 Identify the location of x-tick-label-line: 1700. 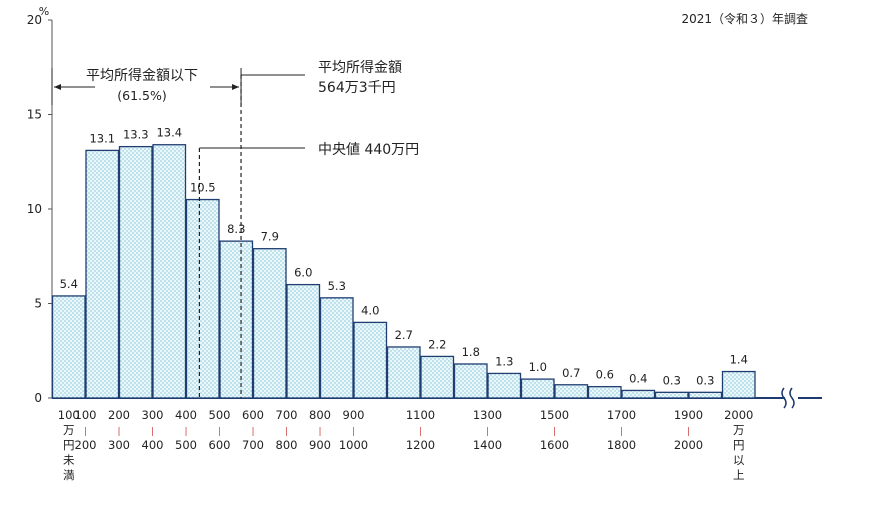
(621, 415).